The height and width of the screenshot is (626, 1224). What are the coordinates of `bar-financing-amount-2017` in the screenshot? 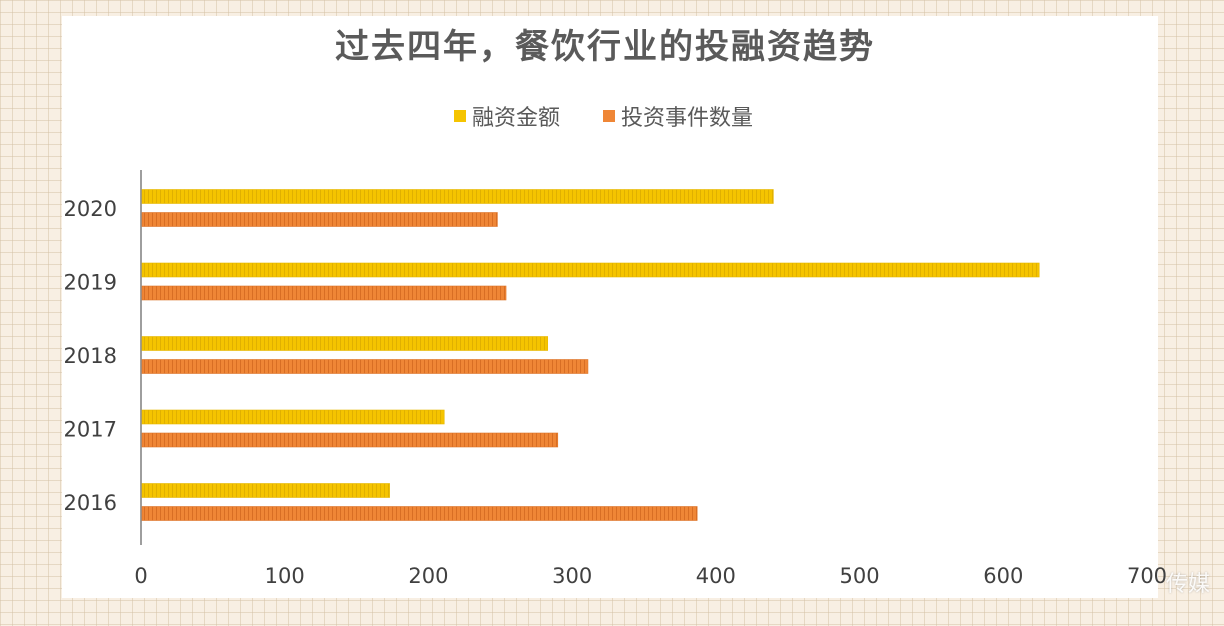 It's located at (293, 417).